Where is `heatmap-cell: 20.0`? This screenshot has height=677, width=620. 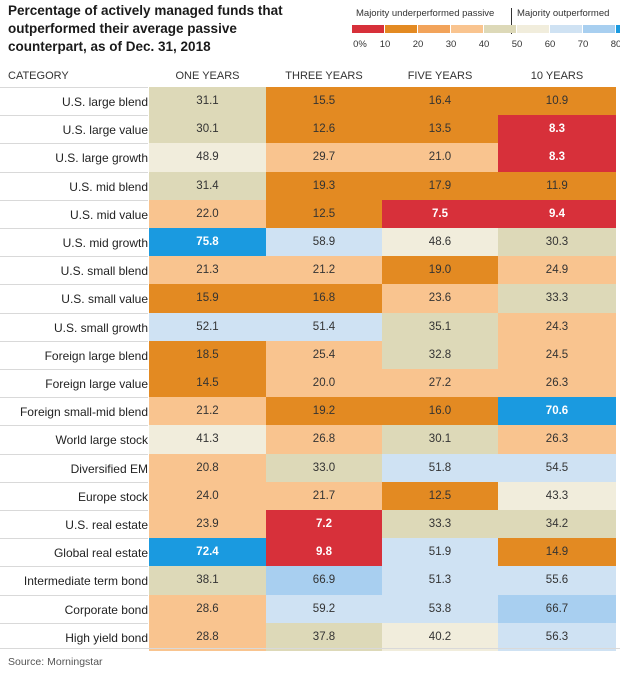 heatmap-cell: 20.0 is located at coordinates (324, 383).